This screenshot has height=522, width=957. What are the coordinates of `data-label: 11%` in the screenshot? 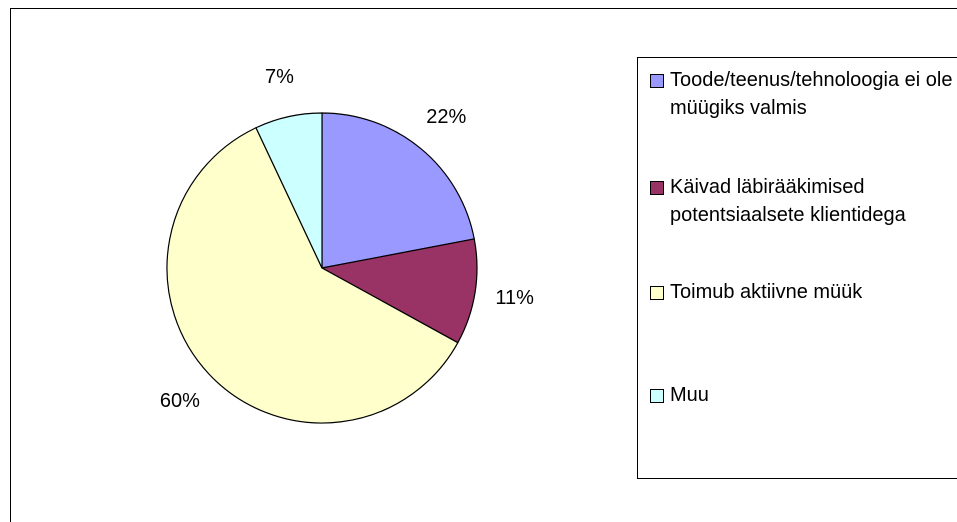 It's located at (514, 298).